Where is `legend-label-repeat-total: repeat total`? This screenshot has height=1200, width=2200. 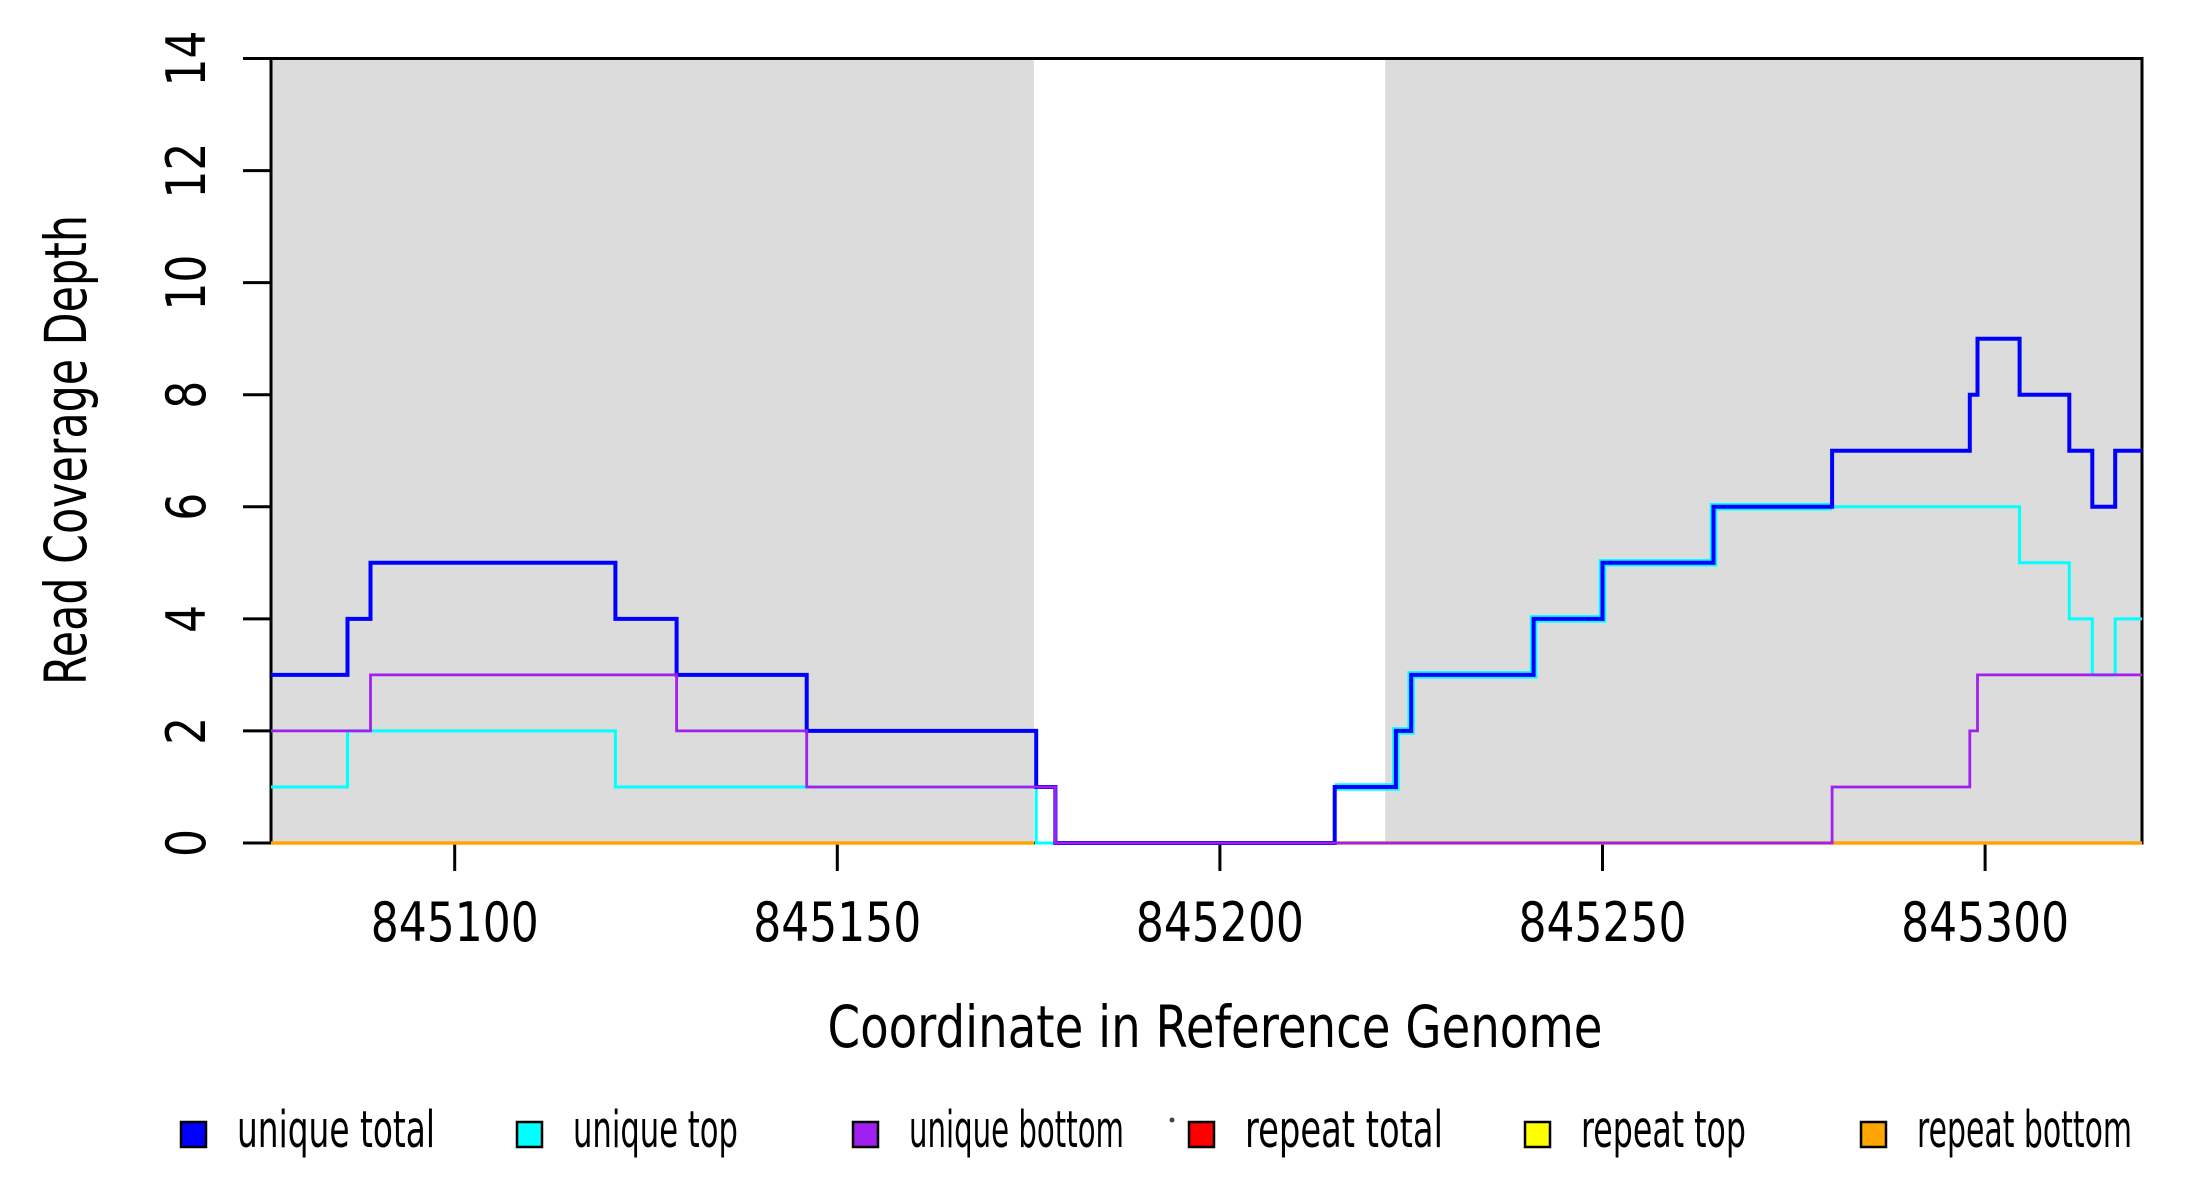 legend-label-repeat-total: repeat total is located at coordinates (1344, 1130).